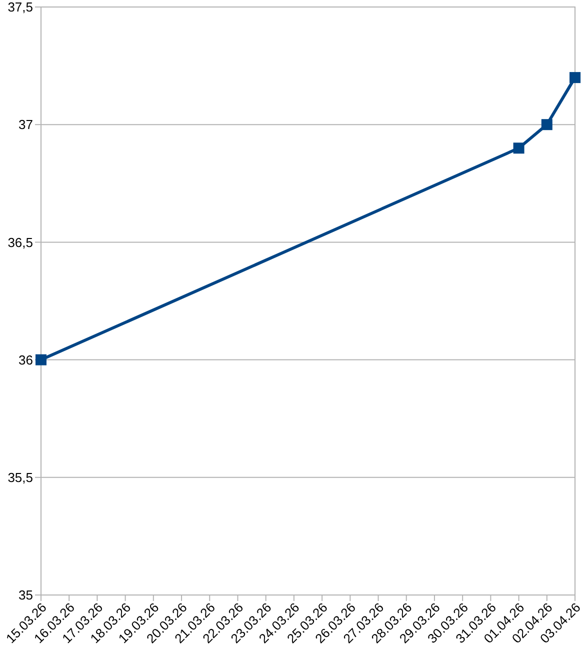  What do you see at coordinates (20, 7) in the screenshot?
I see `y-tick-label: 37,5` at bounding box center [20, 7].